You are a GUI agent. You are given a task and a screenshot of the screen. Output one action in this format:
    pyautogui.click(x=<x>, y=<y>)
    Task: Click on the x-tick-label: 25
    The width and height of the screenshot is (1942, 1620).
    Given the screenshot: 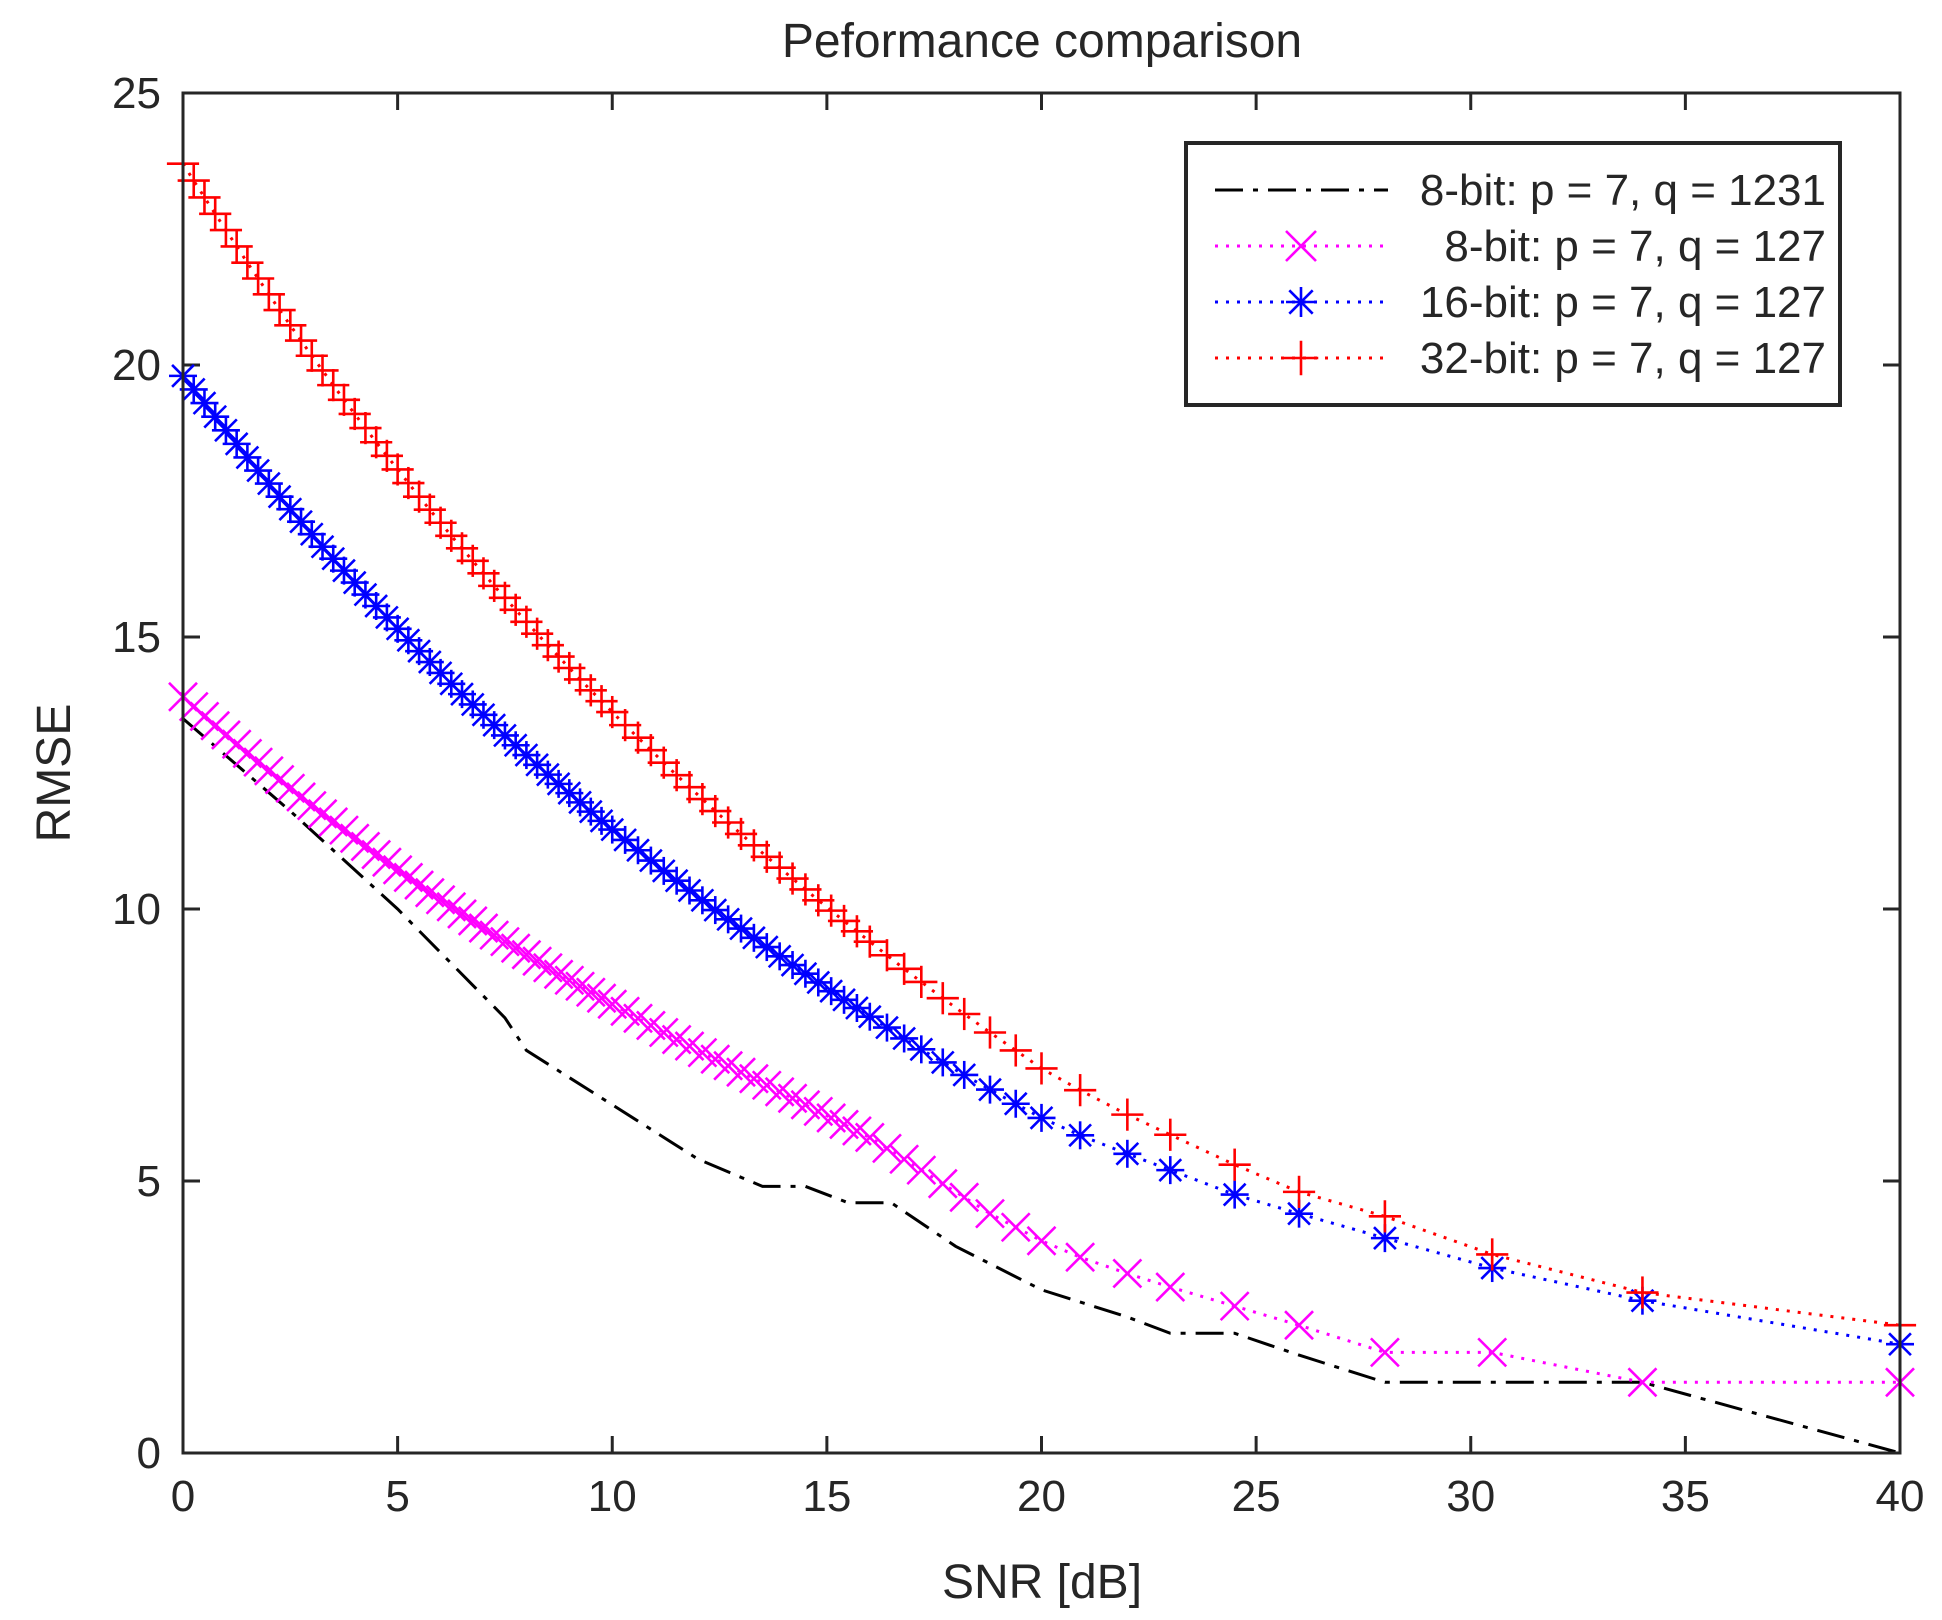 What is the action you would take?
    pyautogui.click(x=1256, y=1496)
    